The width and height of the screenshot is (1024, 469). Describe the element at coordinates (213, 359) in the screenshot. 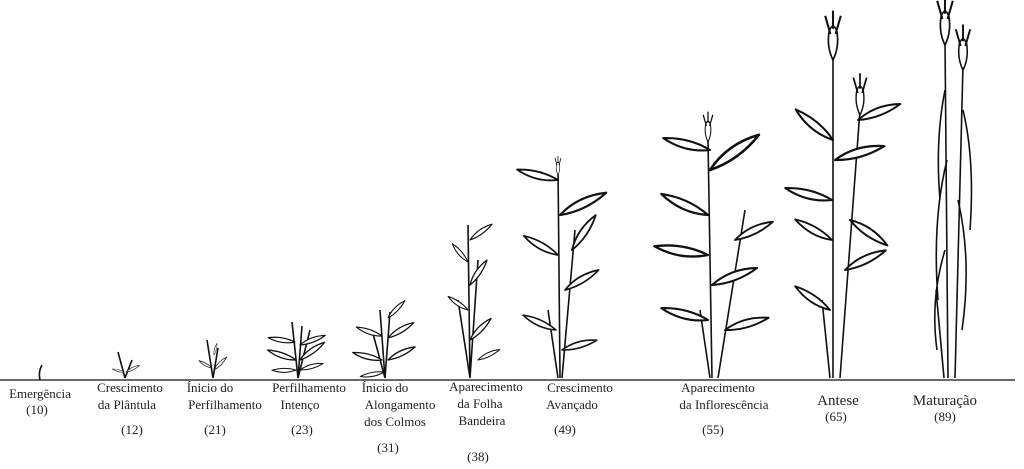

I see `plant-tillering-start` at that location.